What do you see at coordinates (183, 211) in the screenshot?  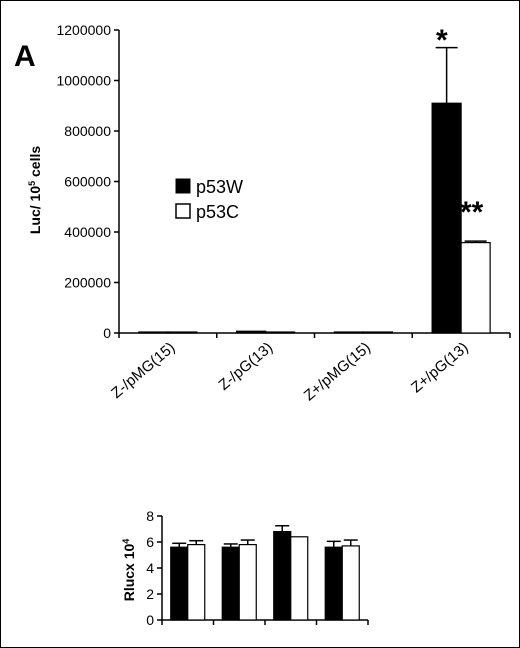 I see `legend-swatch-p53c` at bounding box center [183, 211].